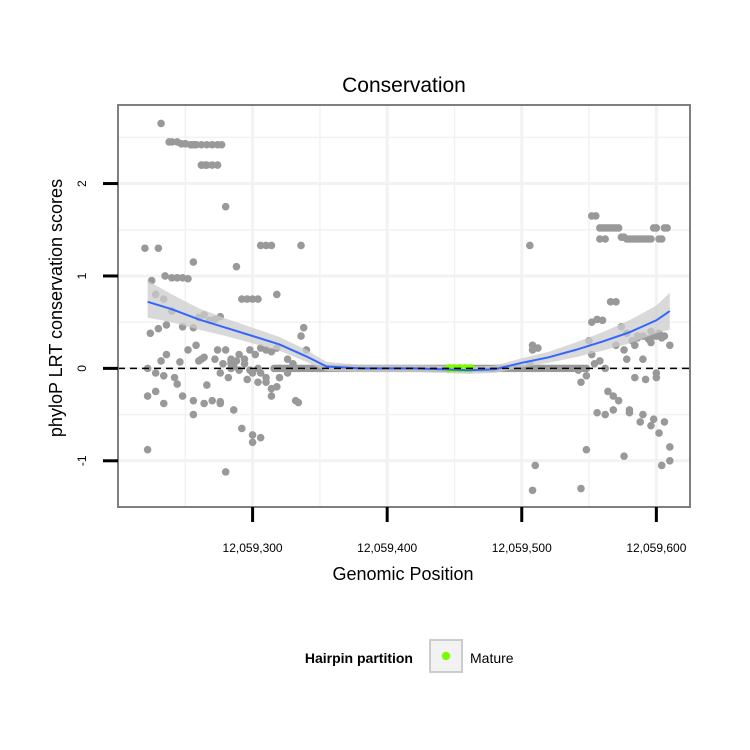  I want to click on legend: Hairpin partition Mature, so click(409, 656).